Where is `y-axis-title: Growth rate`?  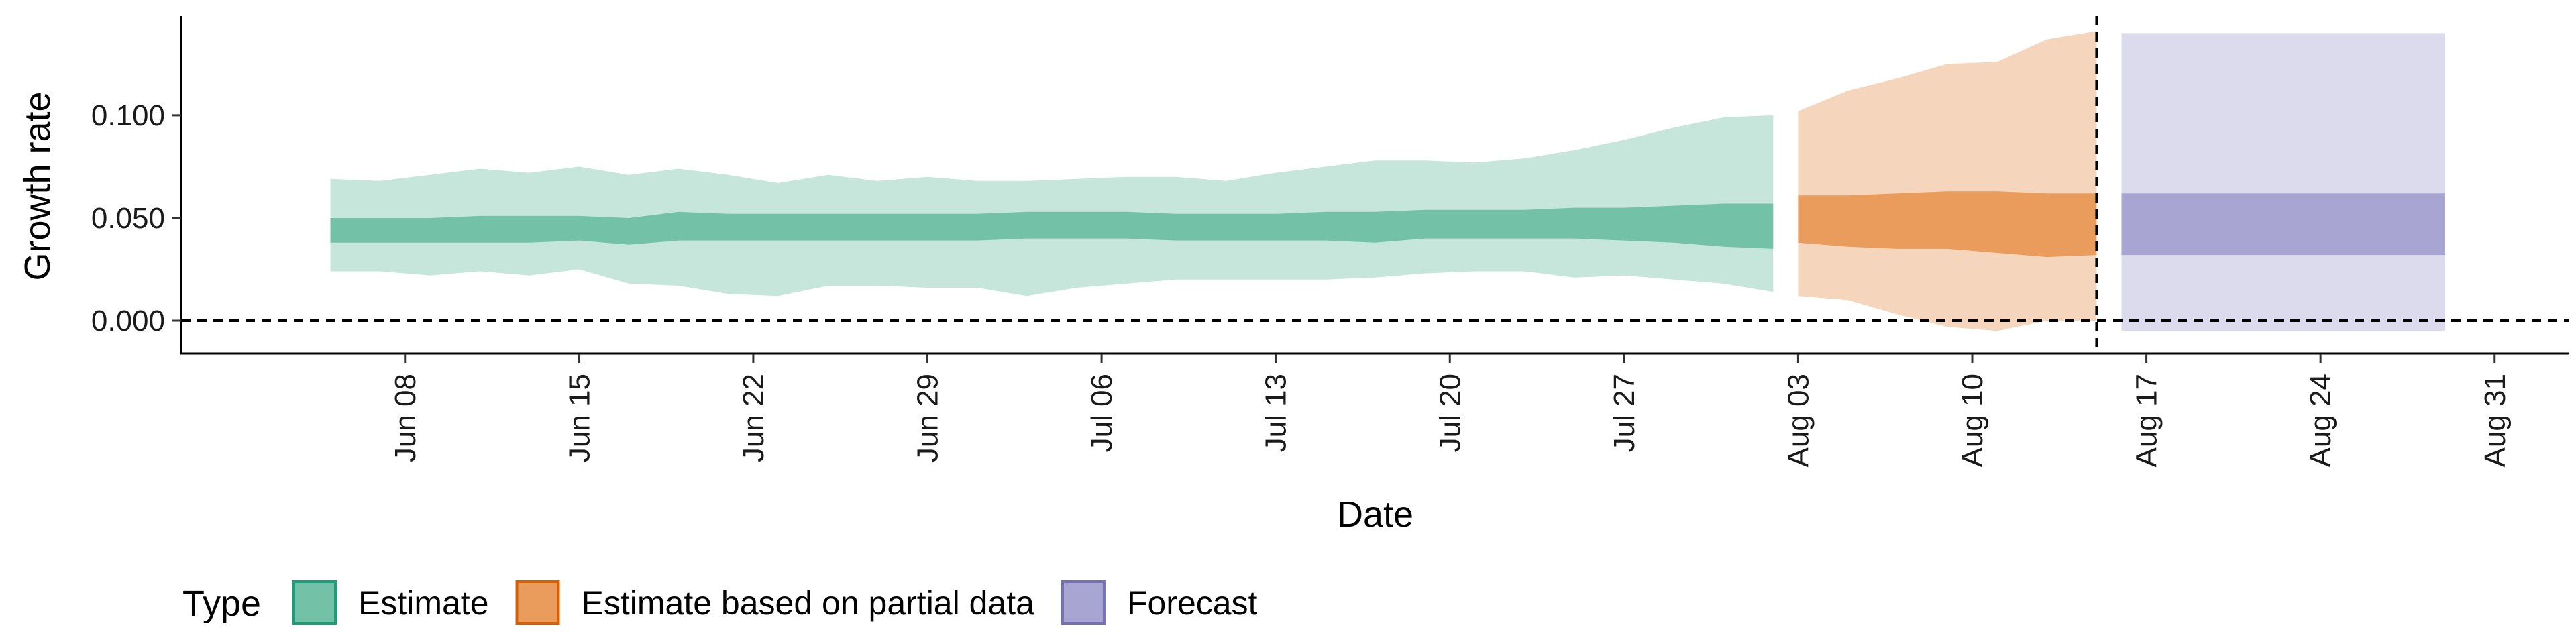
y-axis-title: Growth rate is located at coordinates (37, 185).